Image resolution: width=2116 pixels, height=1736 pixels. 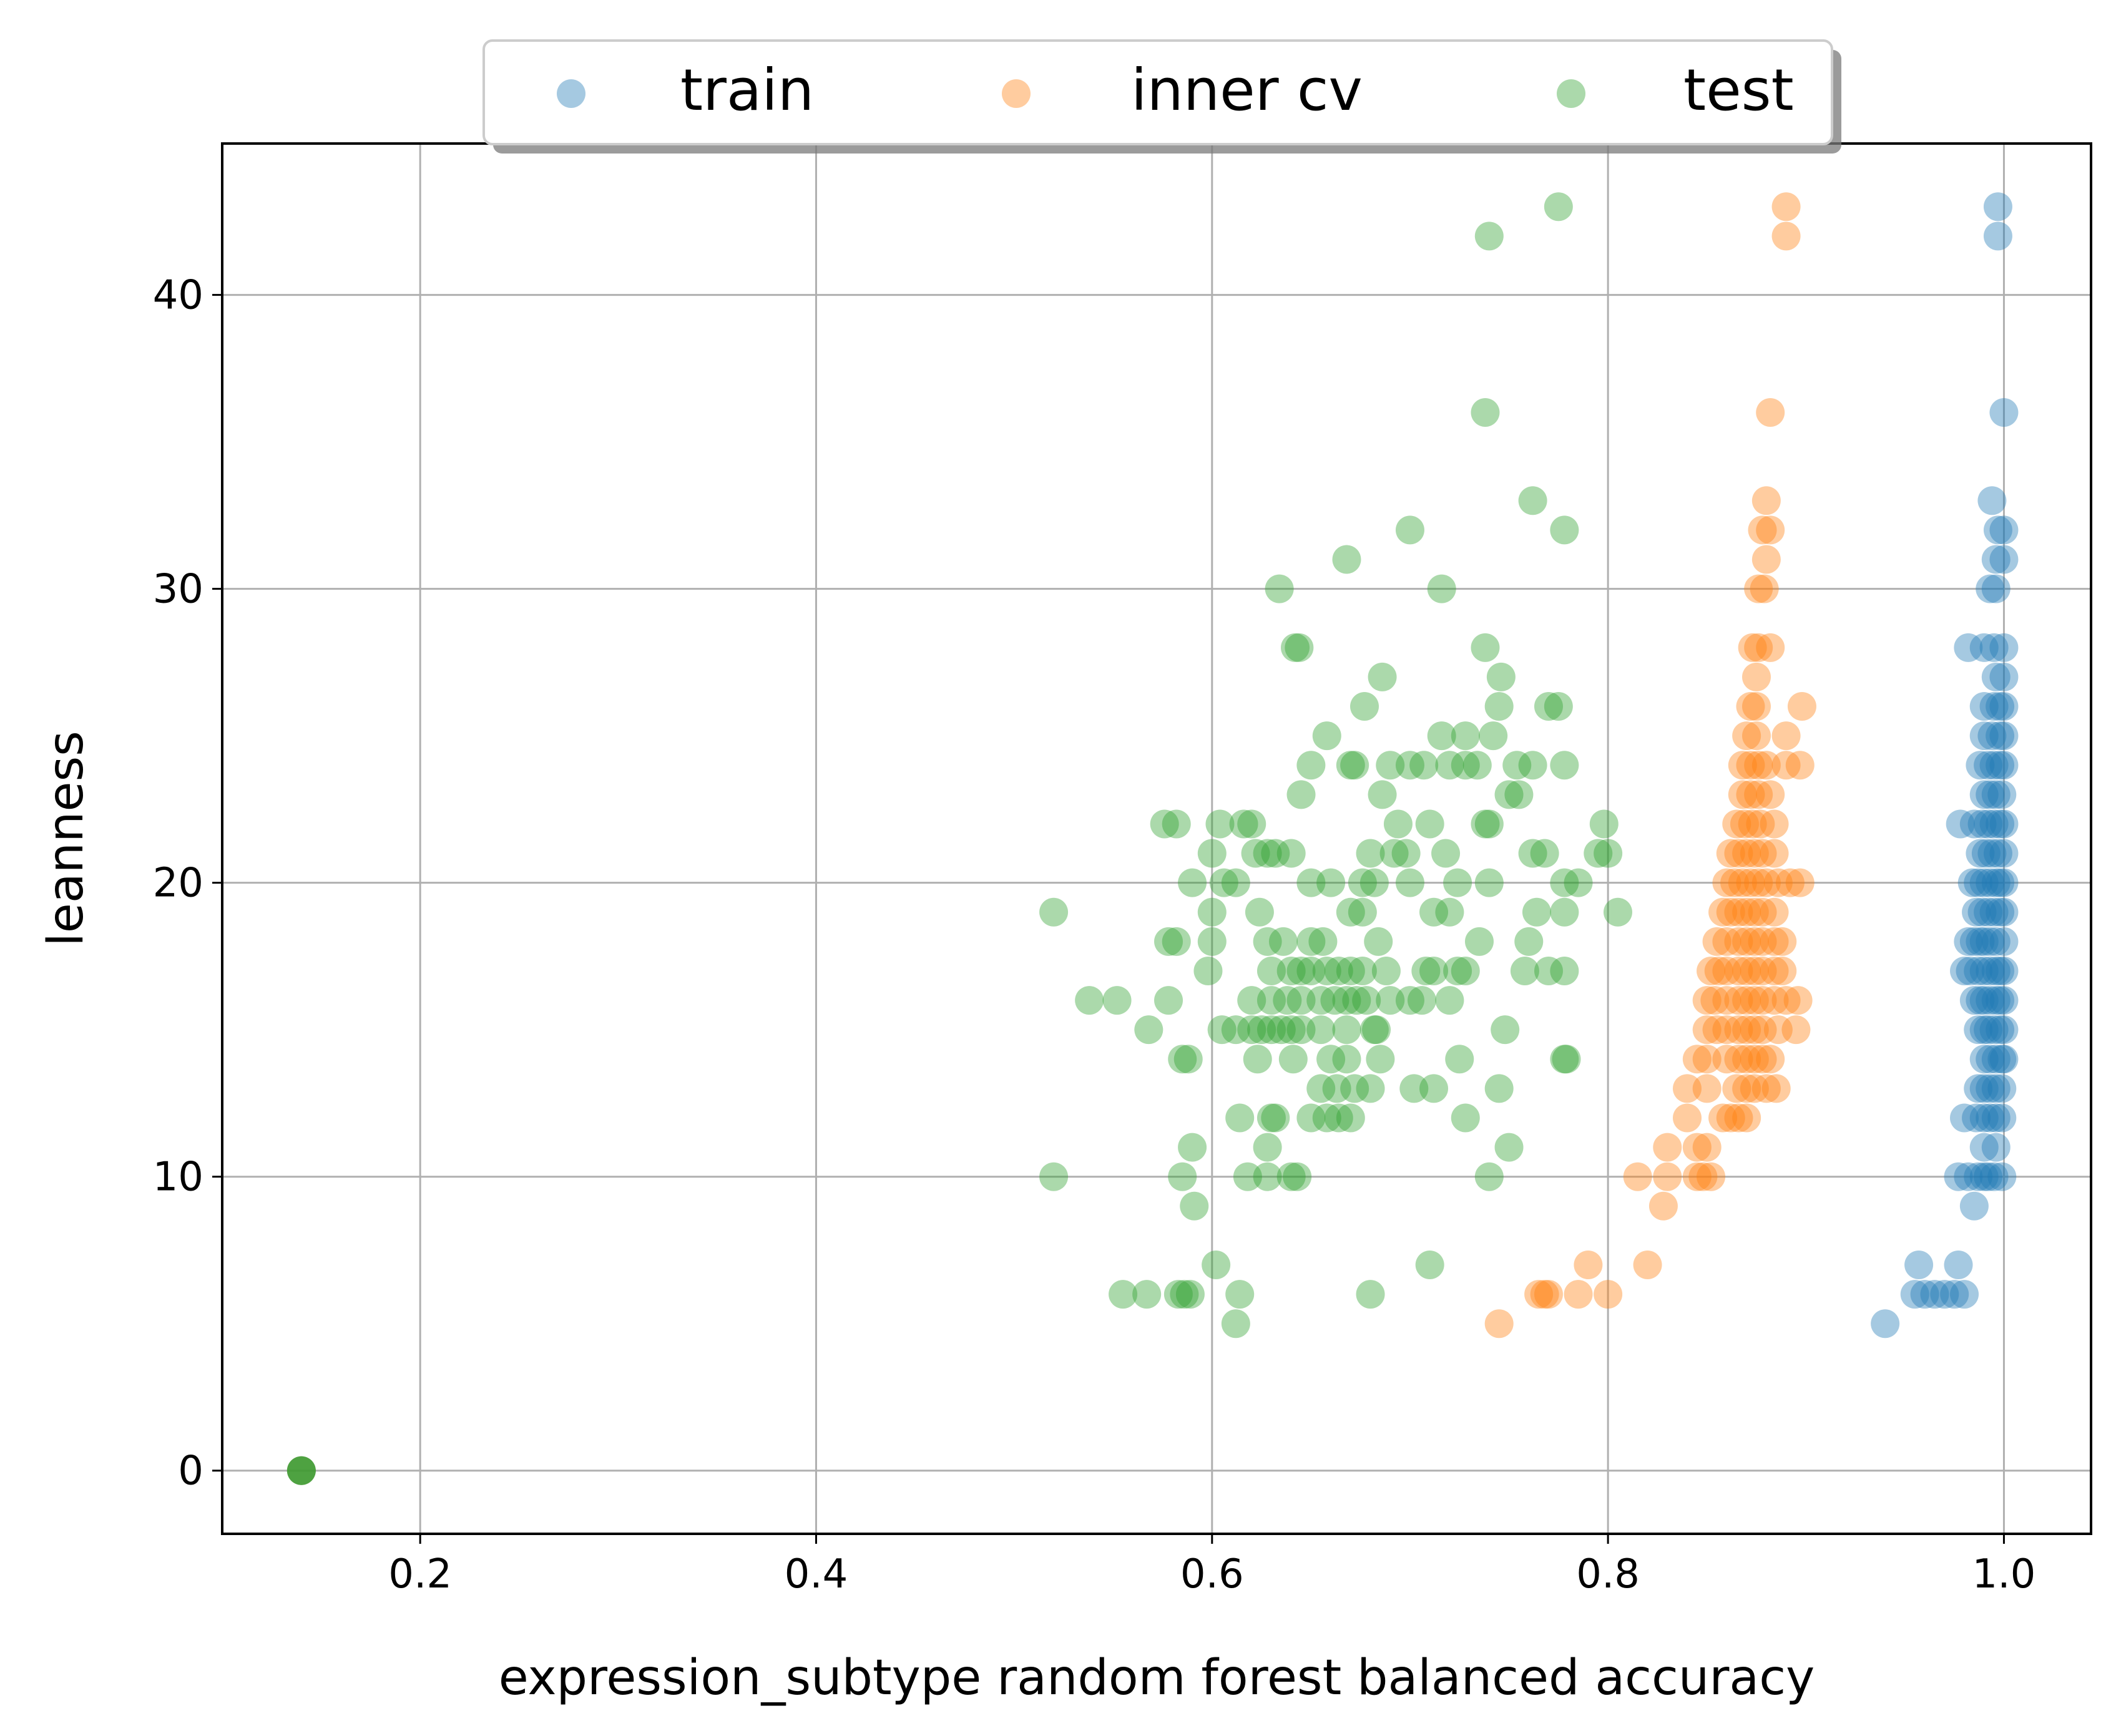 I want to click on x-tick-label: 0.2, so click(x=420, y=1574).